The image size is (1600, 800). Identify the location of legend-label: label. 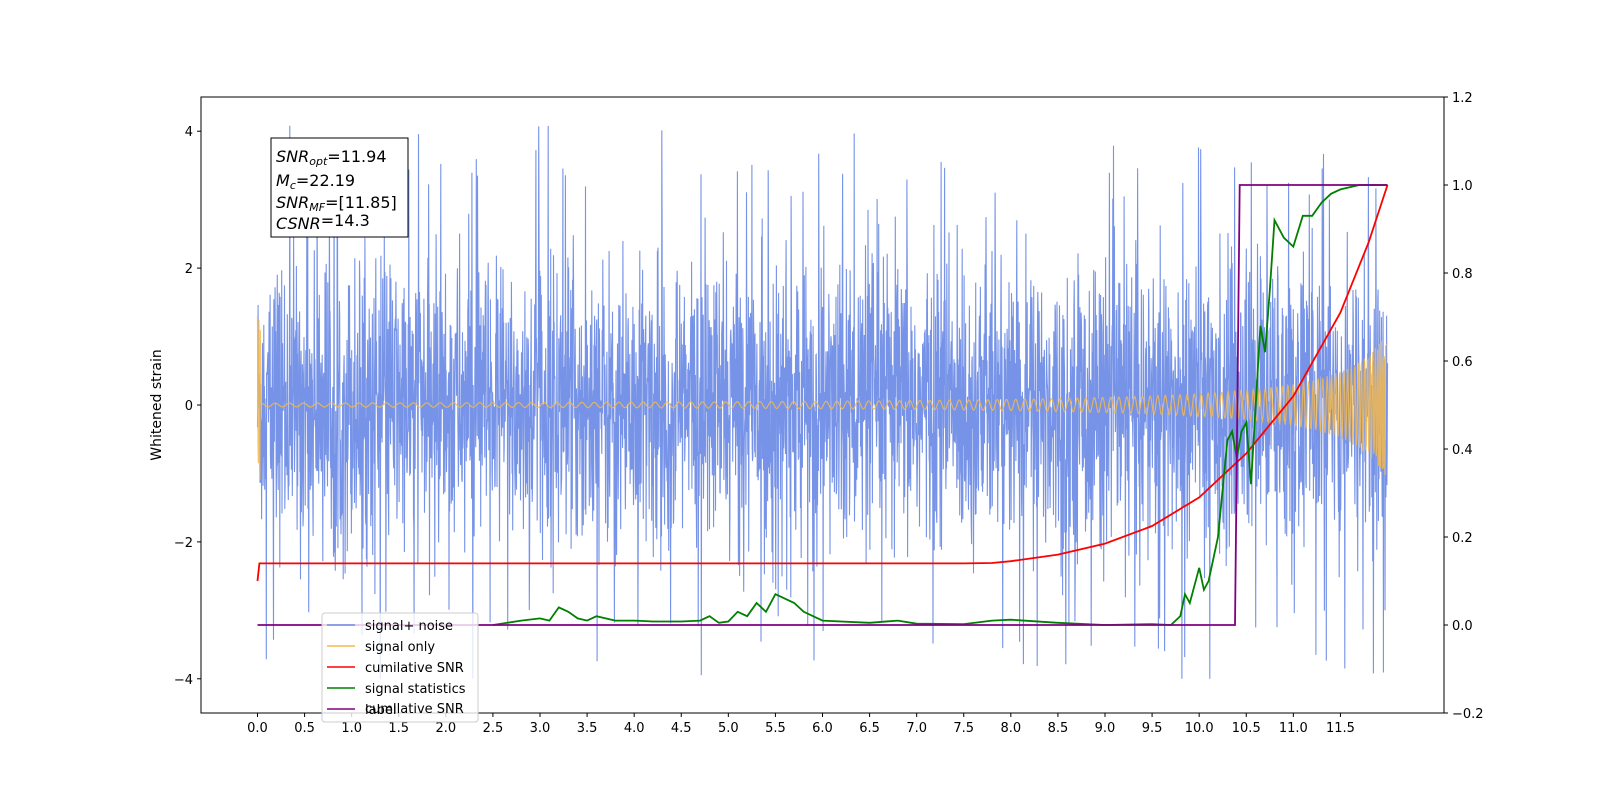
(380, 710).